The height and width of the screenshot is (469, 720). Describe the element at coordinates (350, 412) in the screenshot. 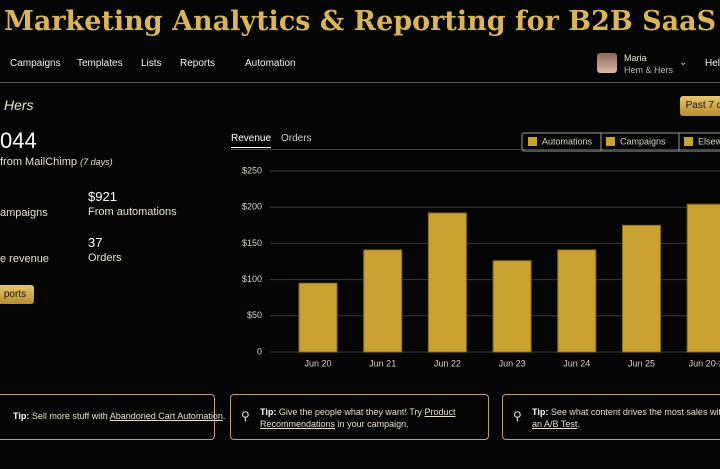

I see `tip-text: Give the people what they want! Try` at that location.